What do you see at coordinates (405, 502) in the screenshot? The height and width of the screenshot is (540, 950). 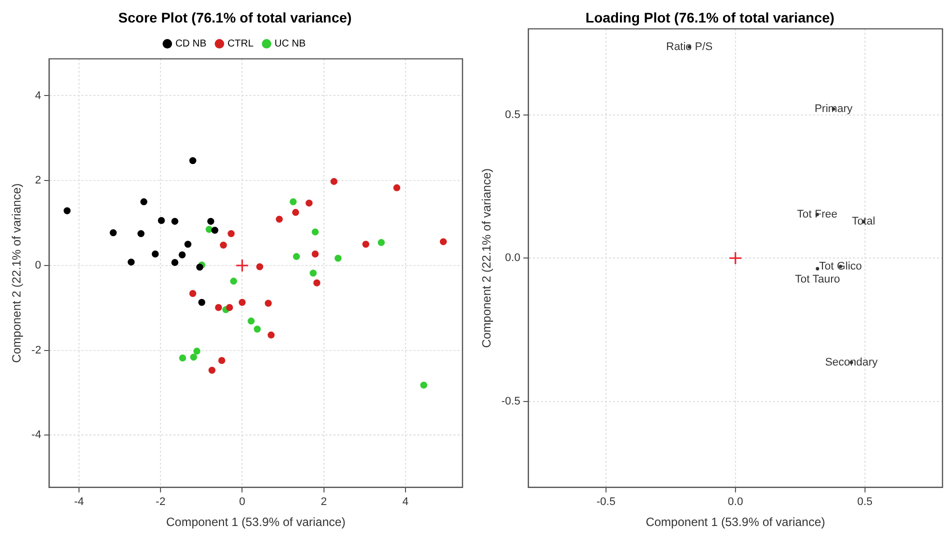 I see `x-tick-label: 4` at bounding box center [405, 502].